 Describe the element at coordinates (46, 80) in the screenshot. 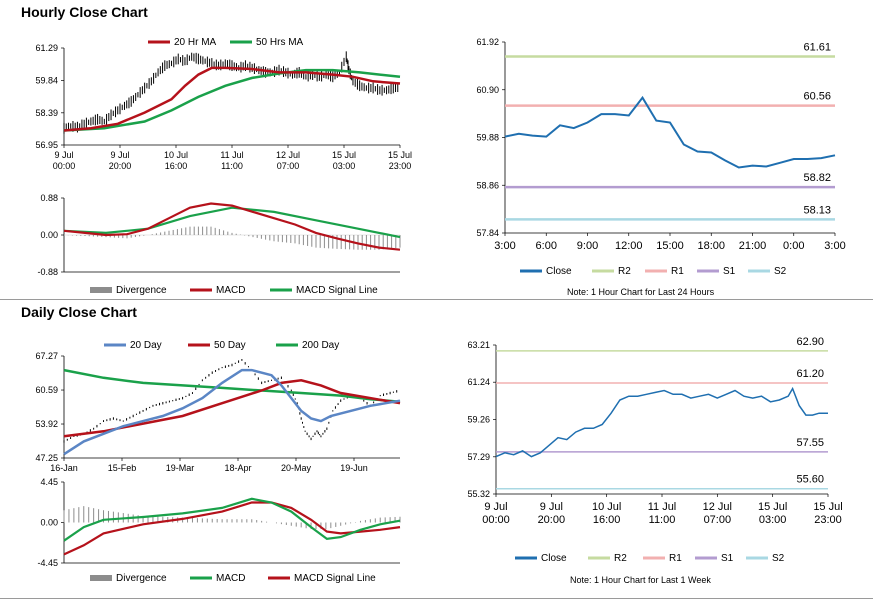

I see `hourly-price-y-tick-label: 59.84` at that location.